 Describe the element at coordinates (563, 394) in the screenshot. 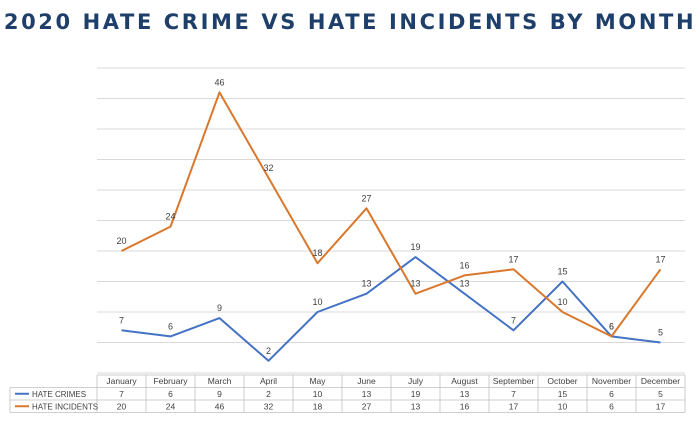

I see `table-cell: 15` at that location.